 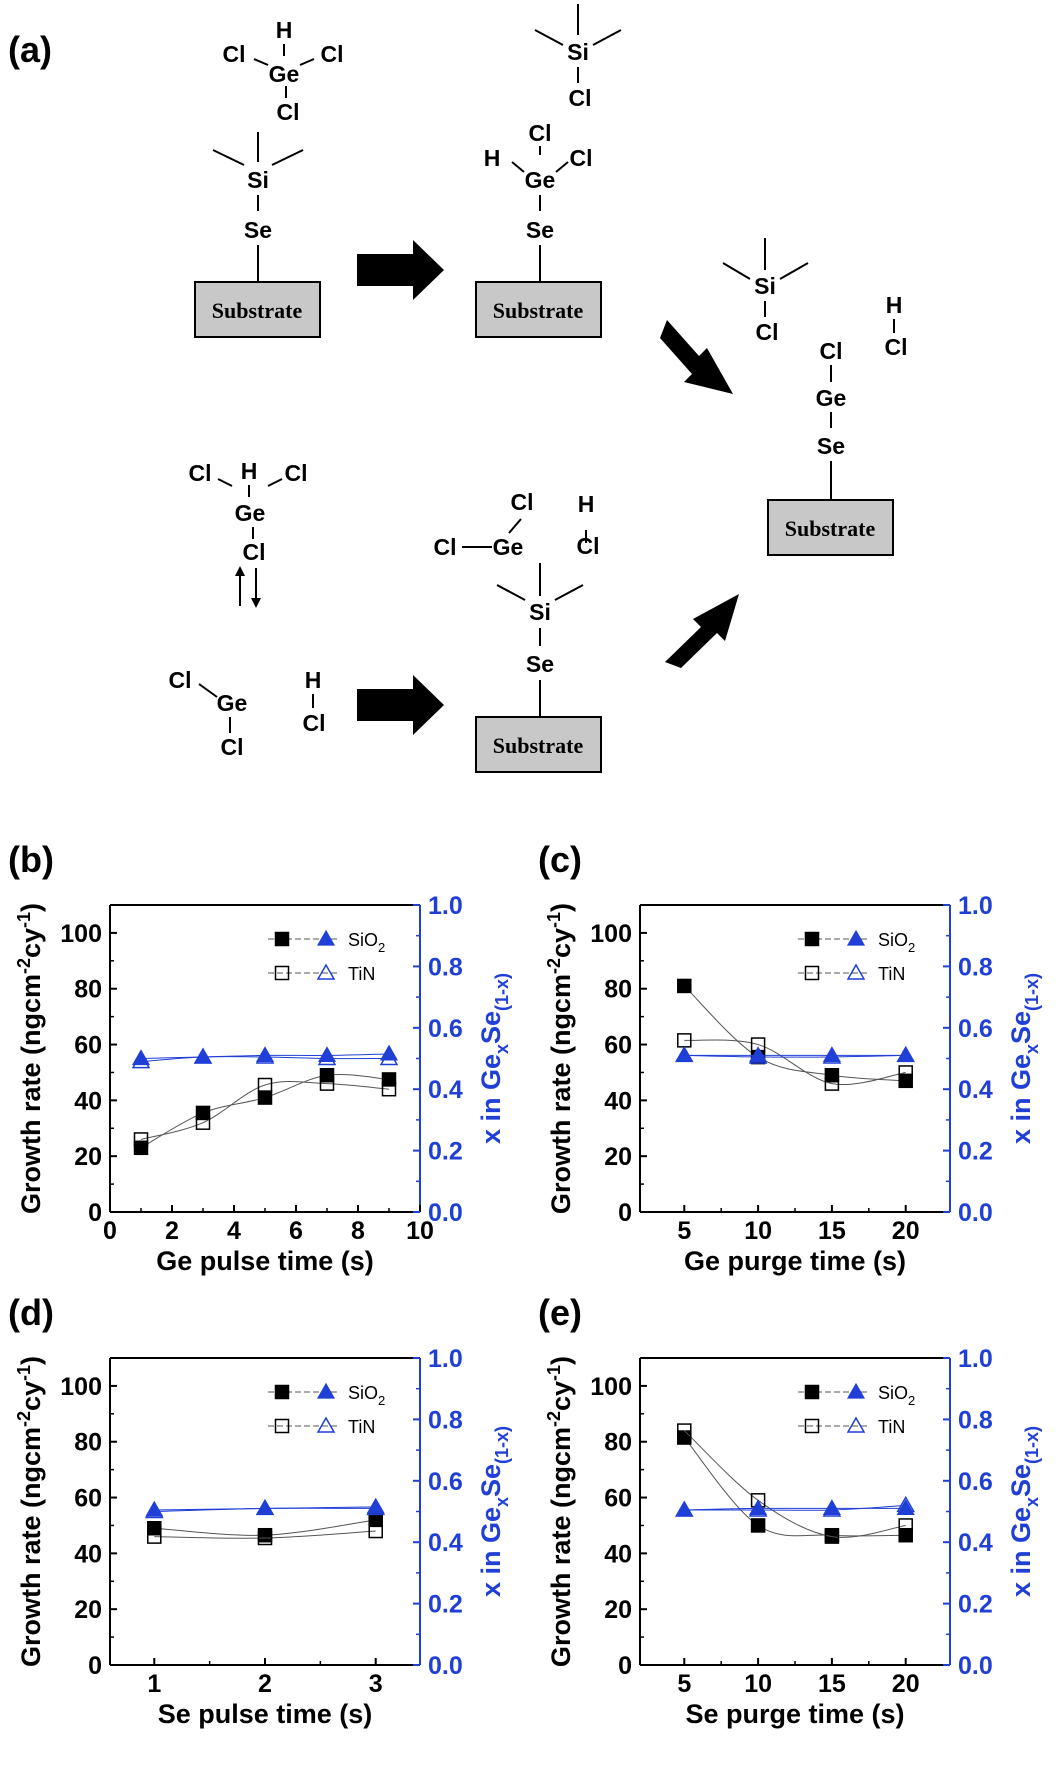 I want to click on arrow-down-right, so click(x=696, y=357).